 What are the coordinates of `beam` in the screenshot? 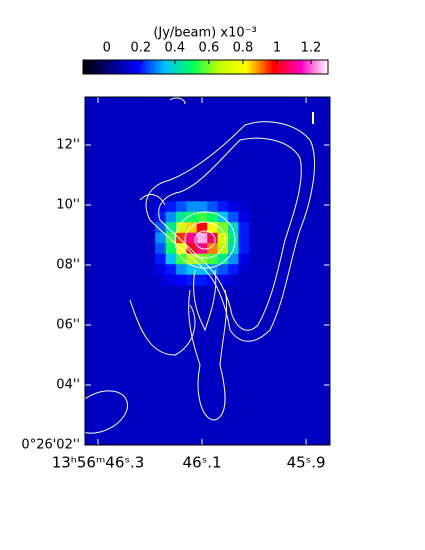 It's located at (100, 412).